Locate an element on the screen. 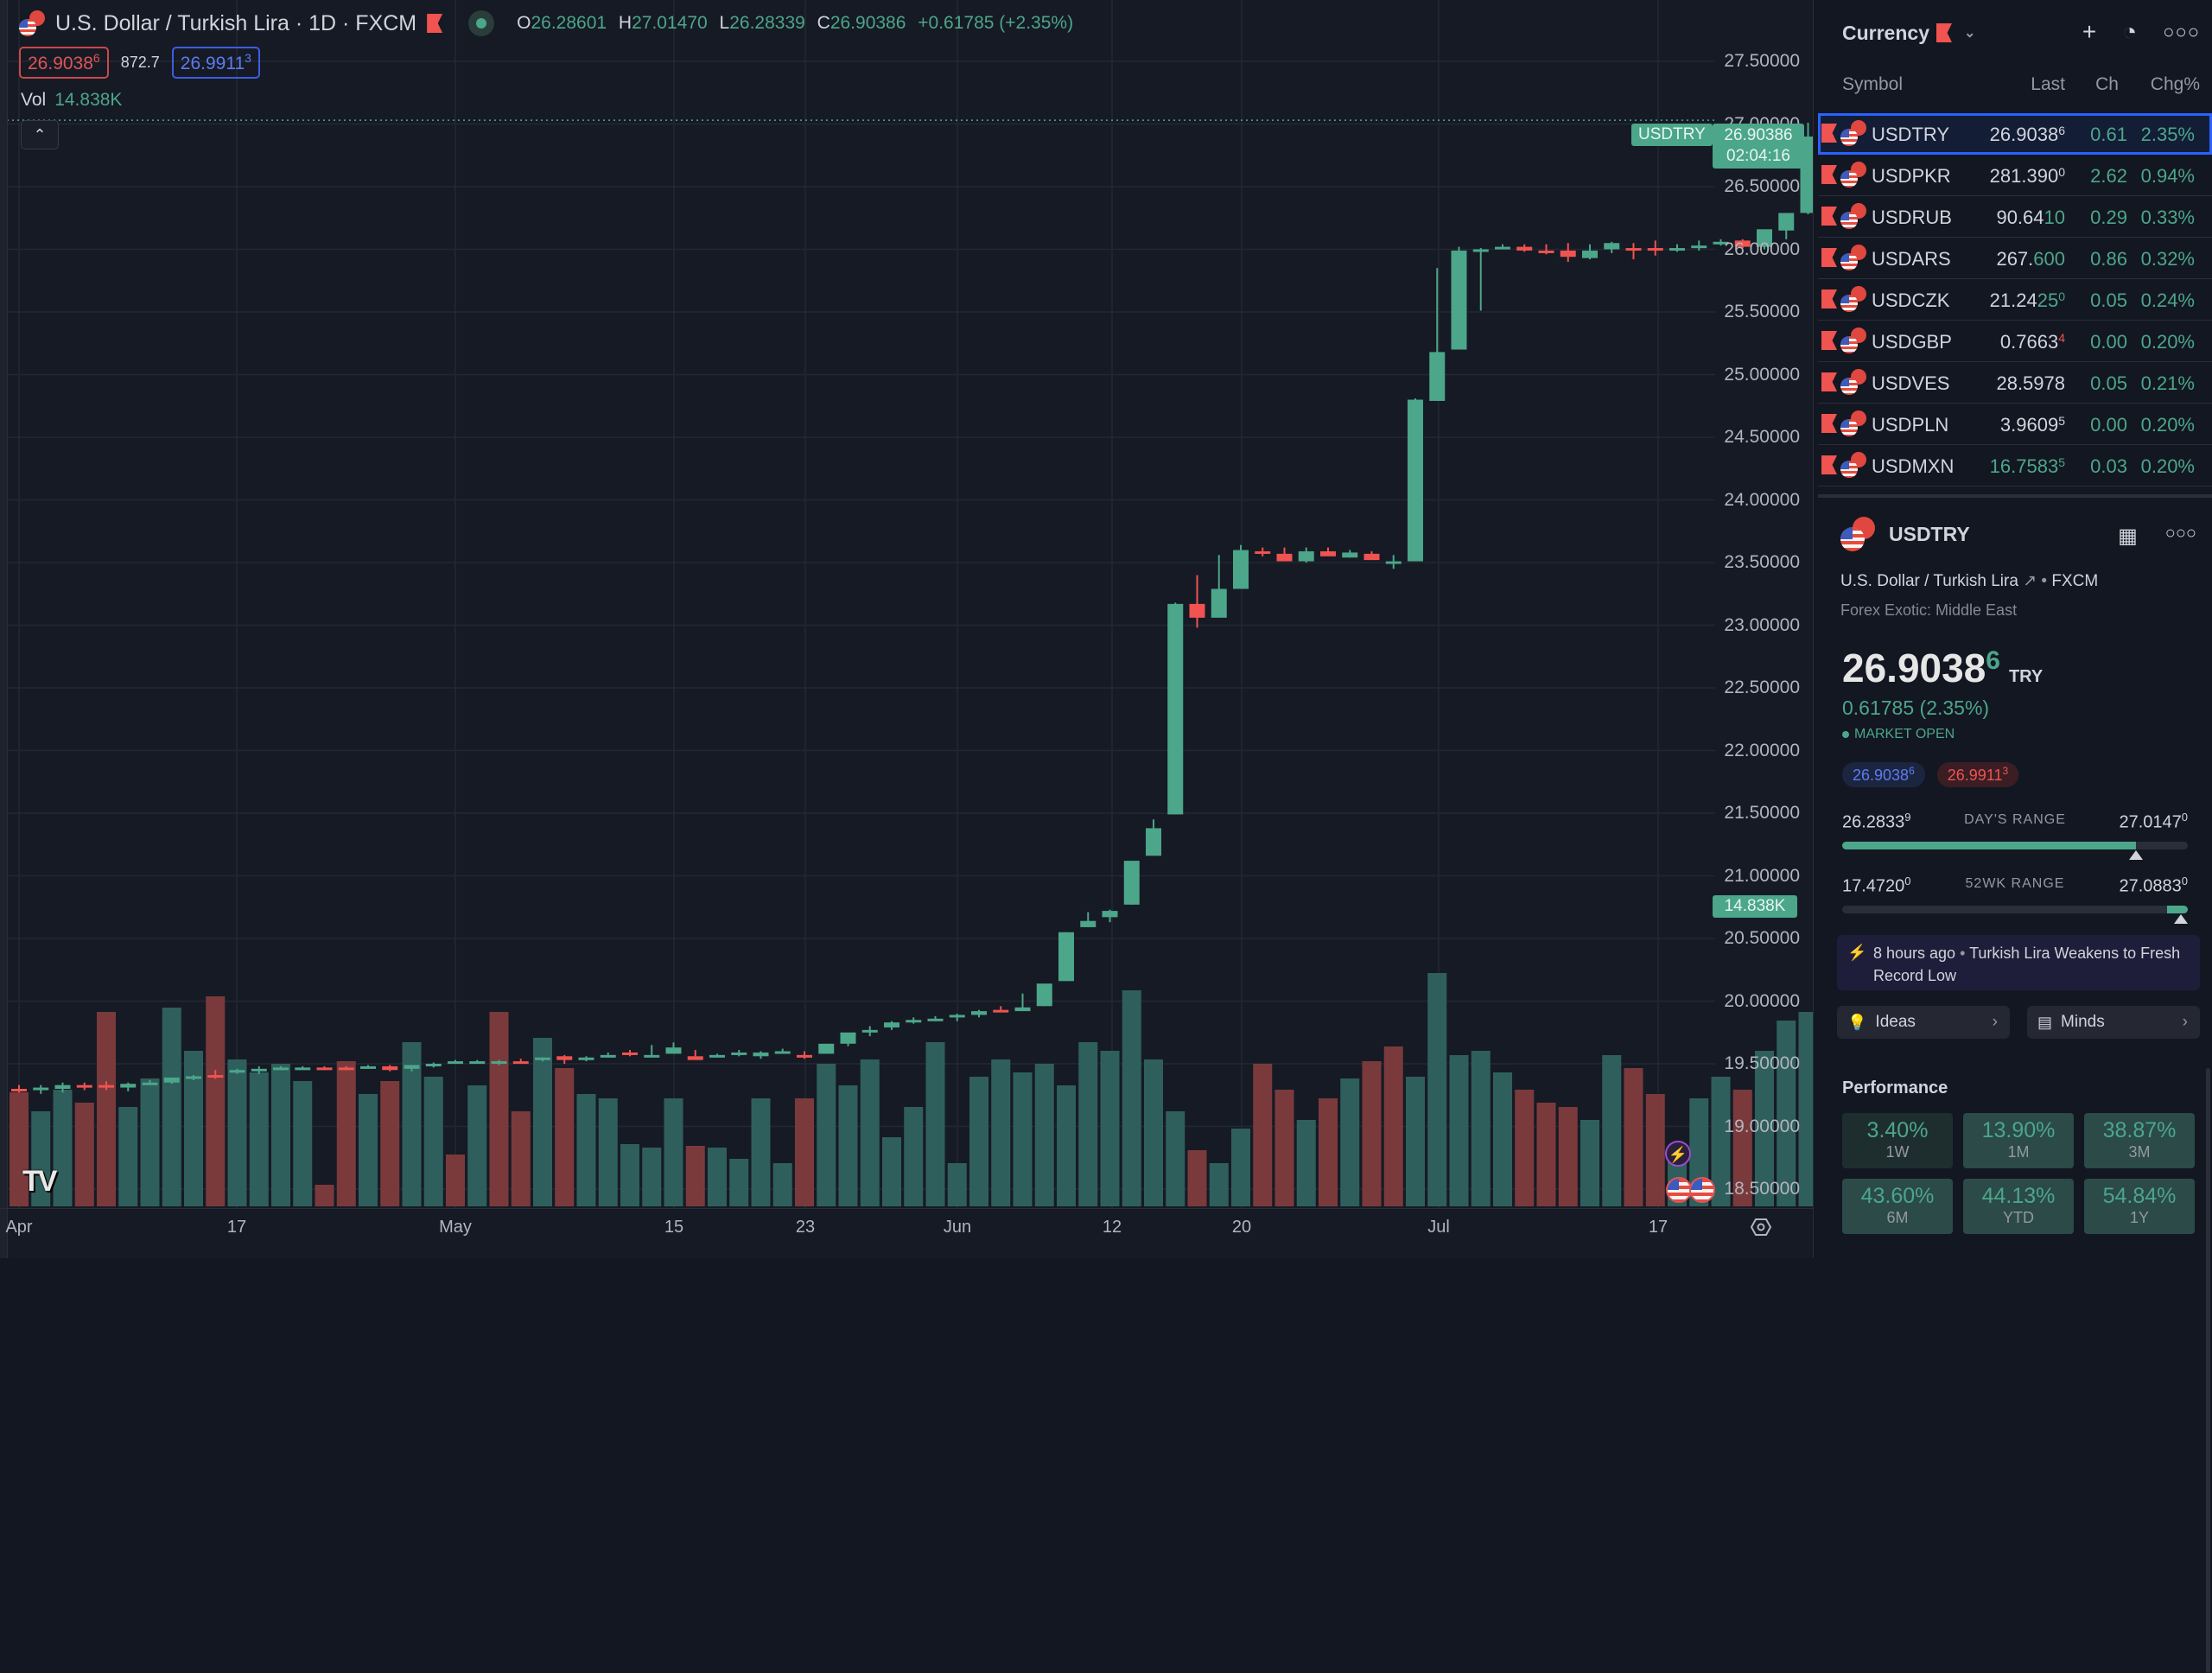 The width and height of the screenshot is (2212, 1673). lightning-event-icon: ⚡ is located at coordinates (1678, 1154).